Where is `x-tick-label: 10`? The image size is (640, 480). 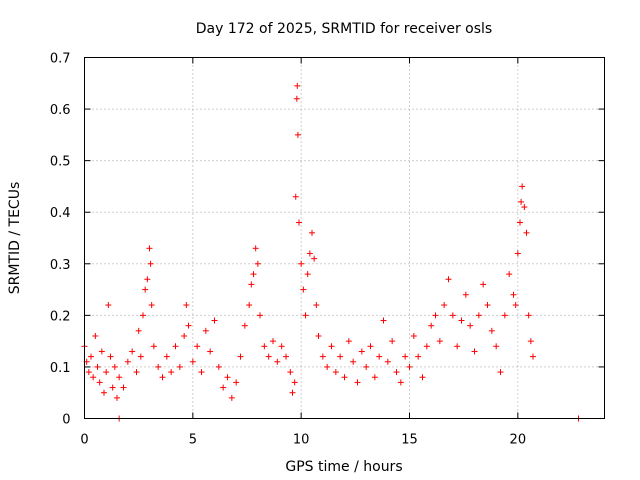
x-tick-label: 10 is located at coordinates (301, 440).